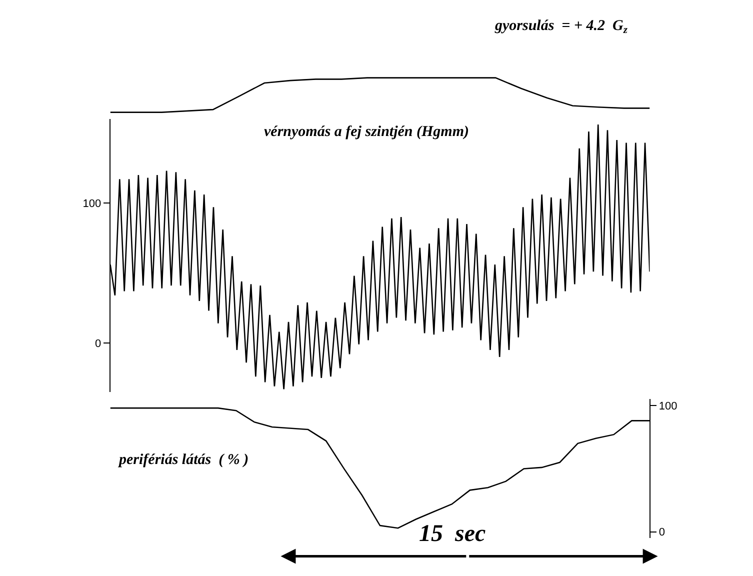 The image size is (753, 576). What do you see at coordinates (366, 132) in the screenshot?
I see `chart-title: vérnyomás a fej szintjén (Hgmm)` at bounding box center [366, 132].